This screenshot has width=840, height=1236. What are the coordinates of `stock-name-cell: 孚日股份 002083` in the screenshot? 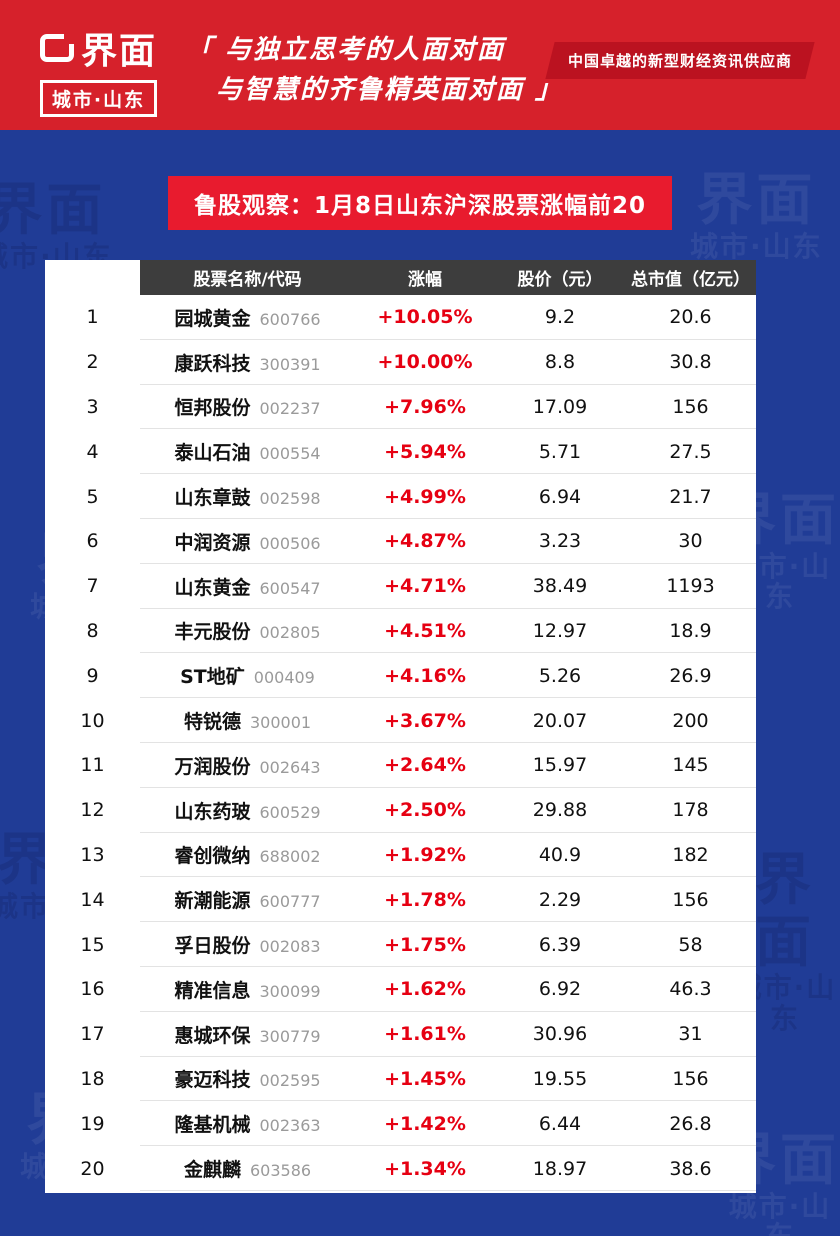 It's located at (247, 944).